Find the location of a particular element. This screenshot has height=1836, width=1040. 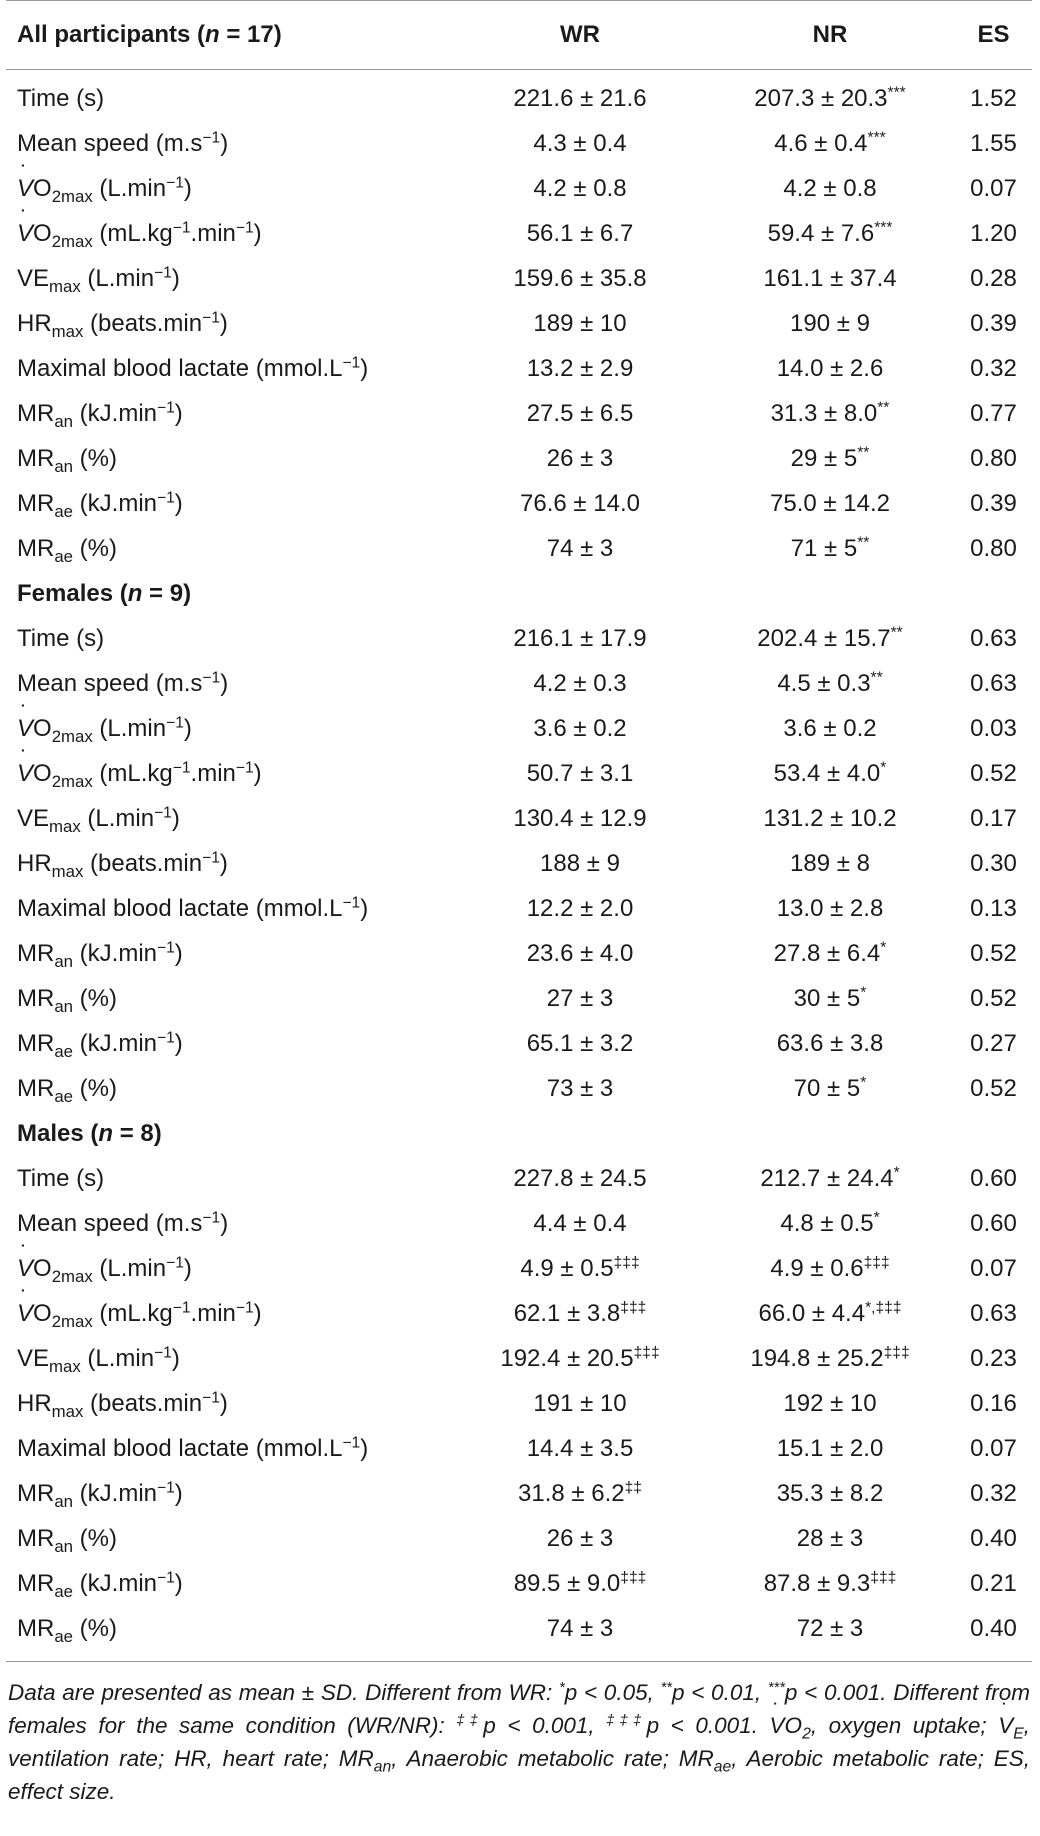

row-wr-value: 27.5 ± 6.5 is located at coordinates (580, 413).